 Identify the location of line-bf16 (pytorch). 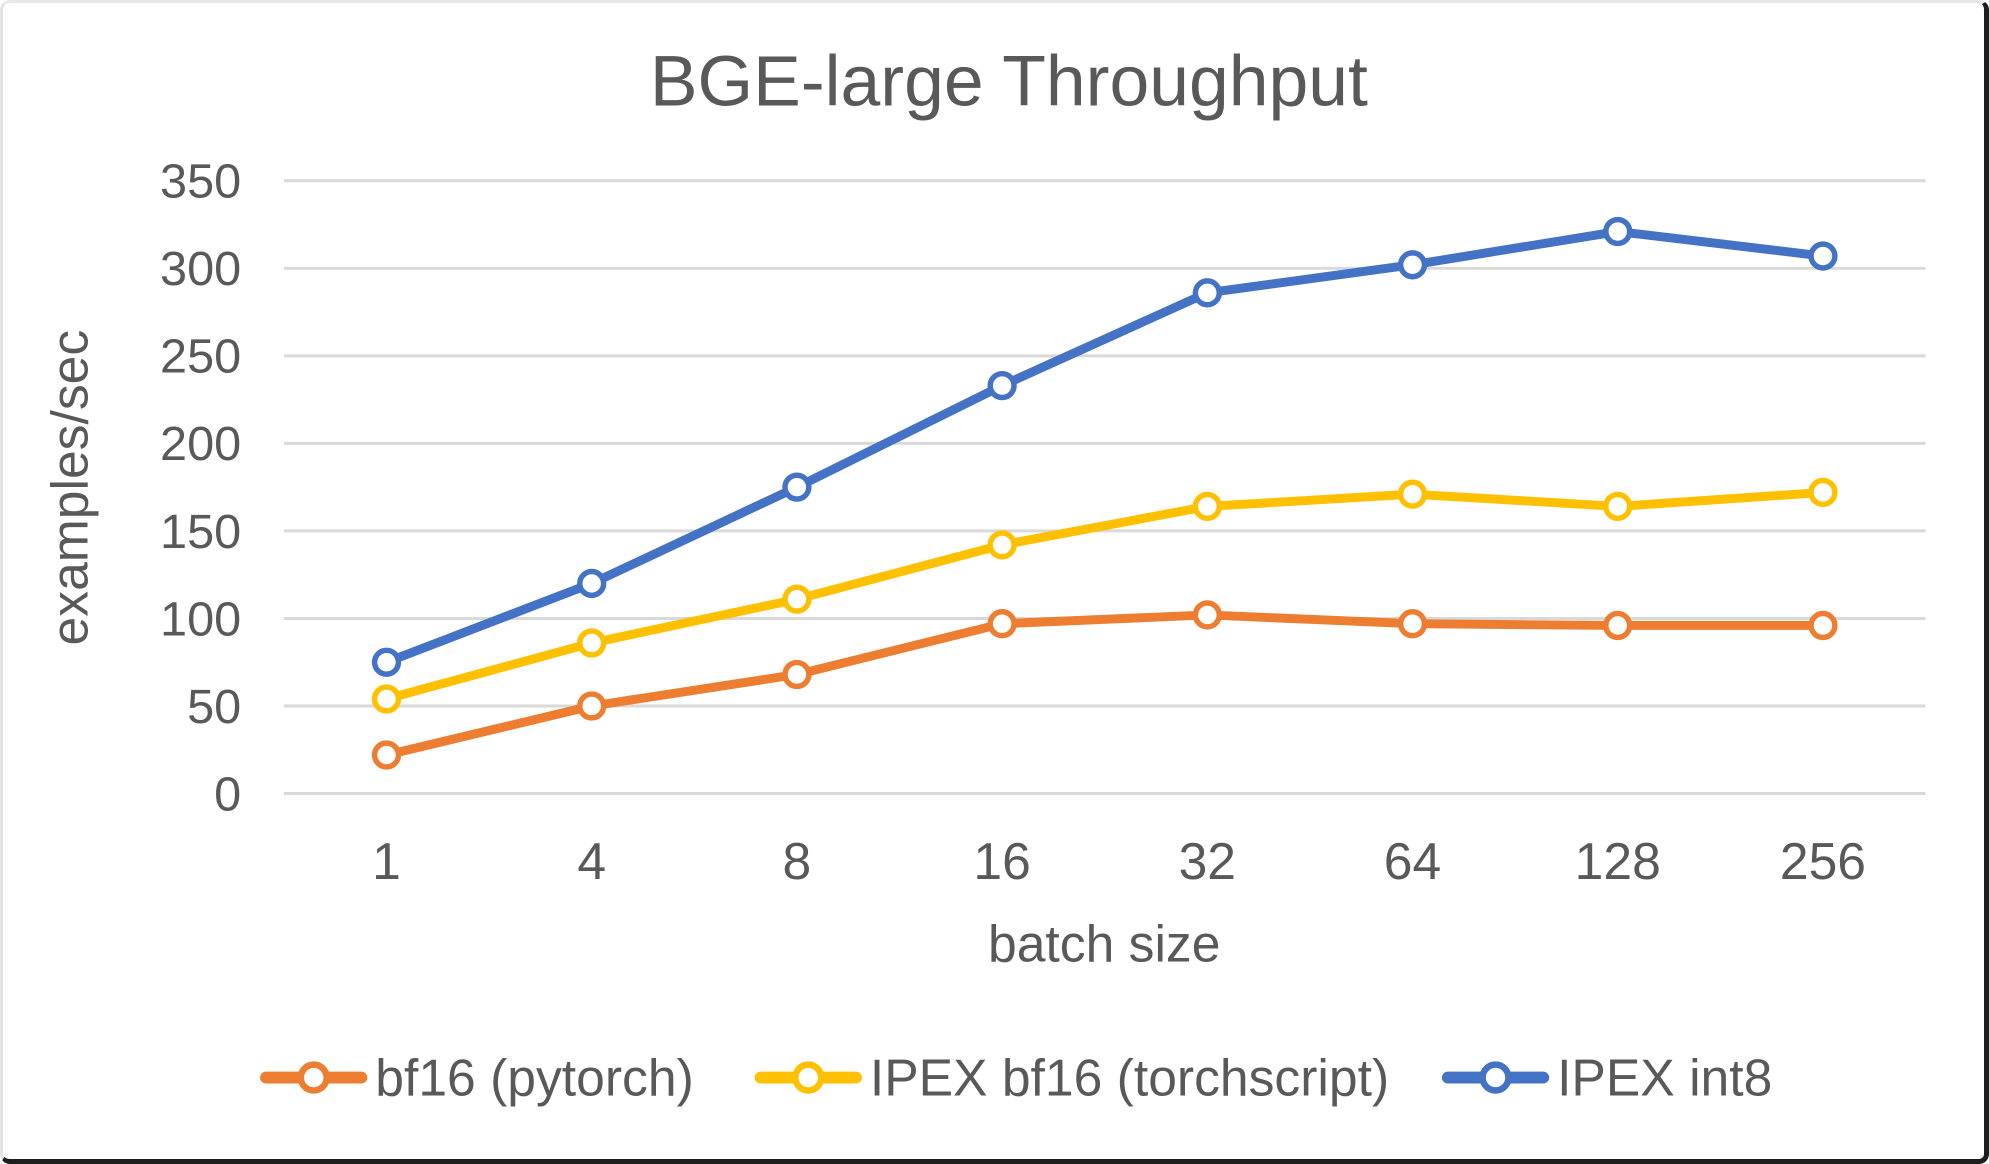
(1105, 685).